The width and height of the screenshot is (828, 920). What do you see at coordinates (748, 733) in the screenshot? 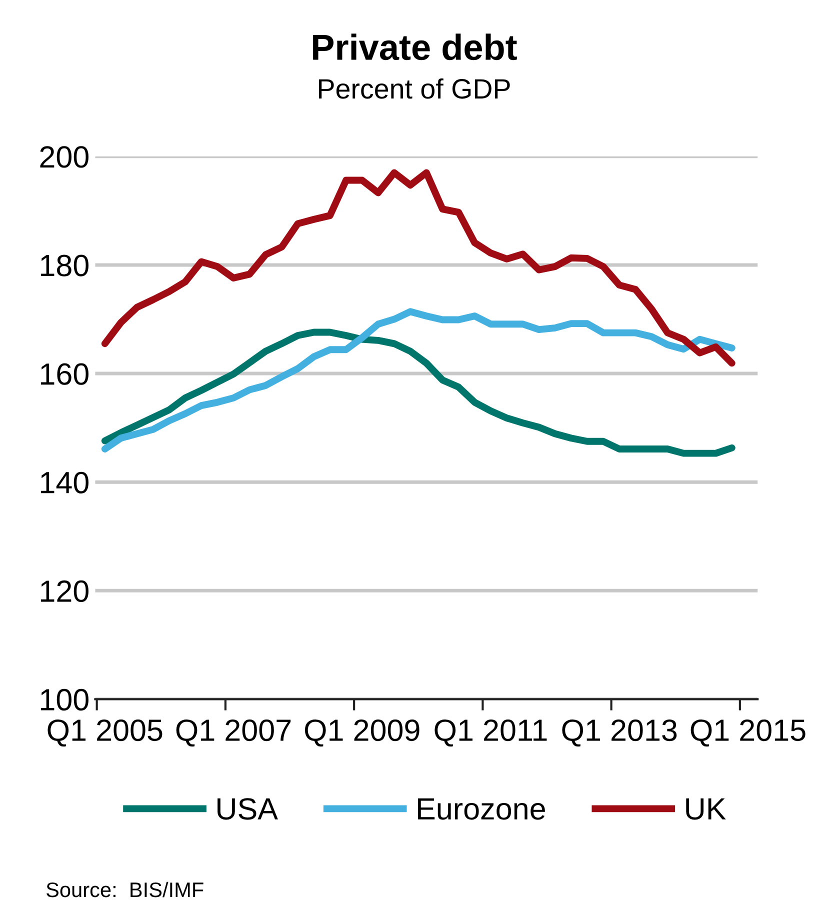
I see `x-tick-label: Q1 2015` at bounding box center [748, 733].